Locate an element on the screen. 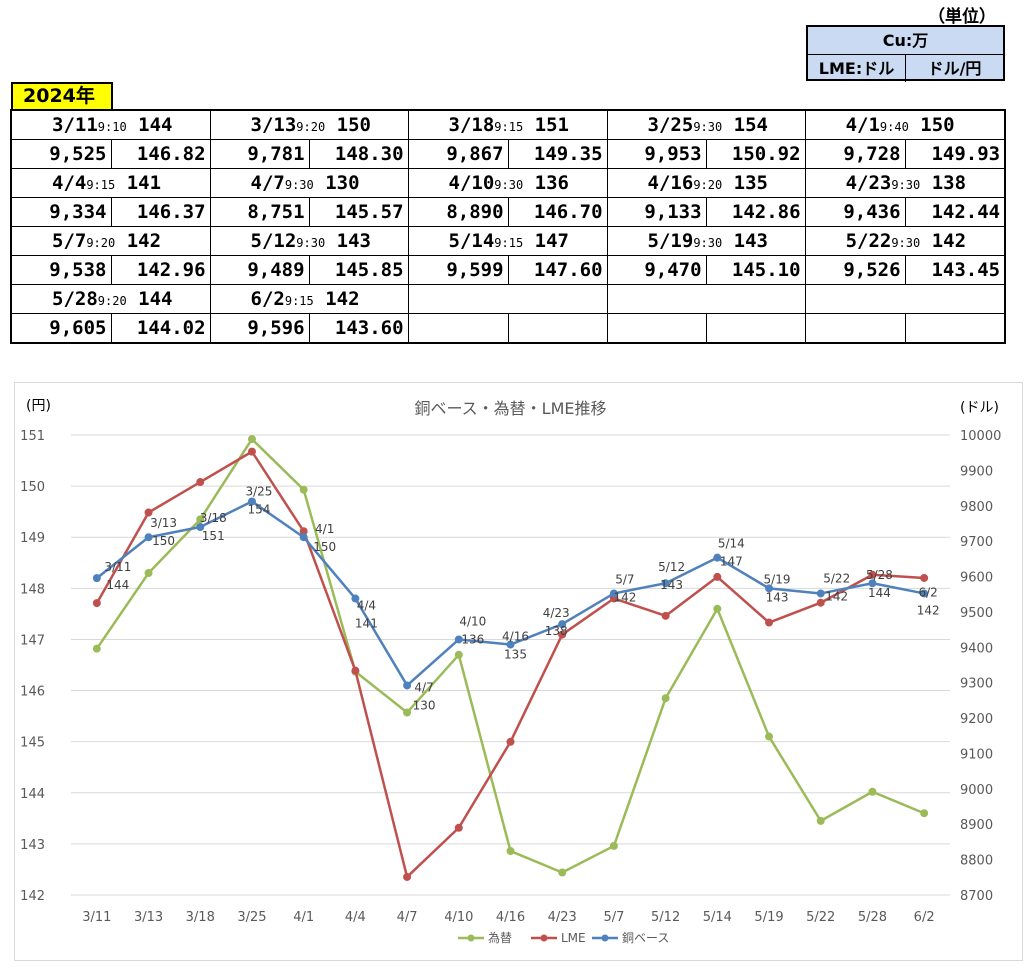 The height and width of the screenshot is (974, 1036). lme-value: 8,890 is located at coordinates (458, 212).